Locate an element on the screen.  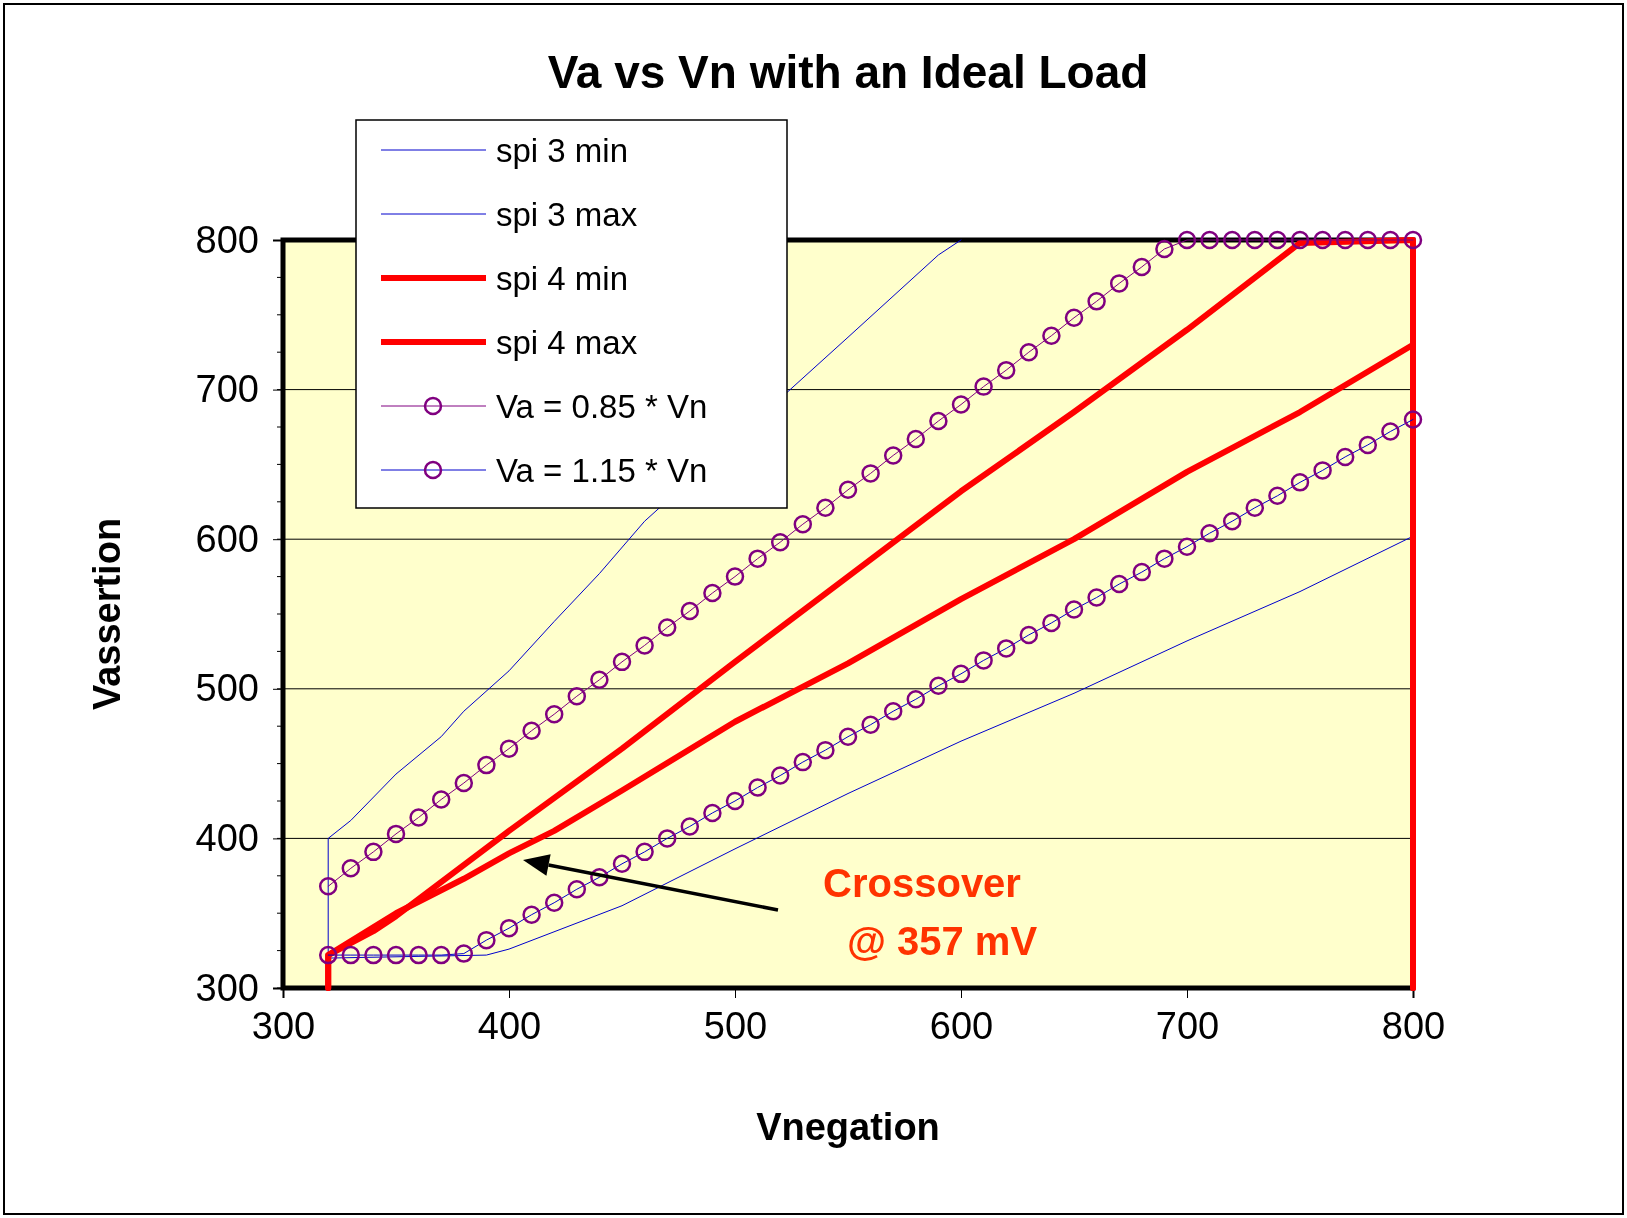
legend-label: spi 4 max is located at coordinates (567, 342).